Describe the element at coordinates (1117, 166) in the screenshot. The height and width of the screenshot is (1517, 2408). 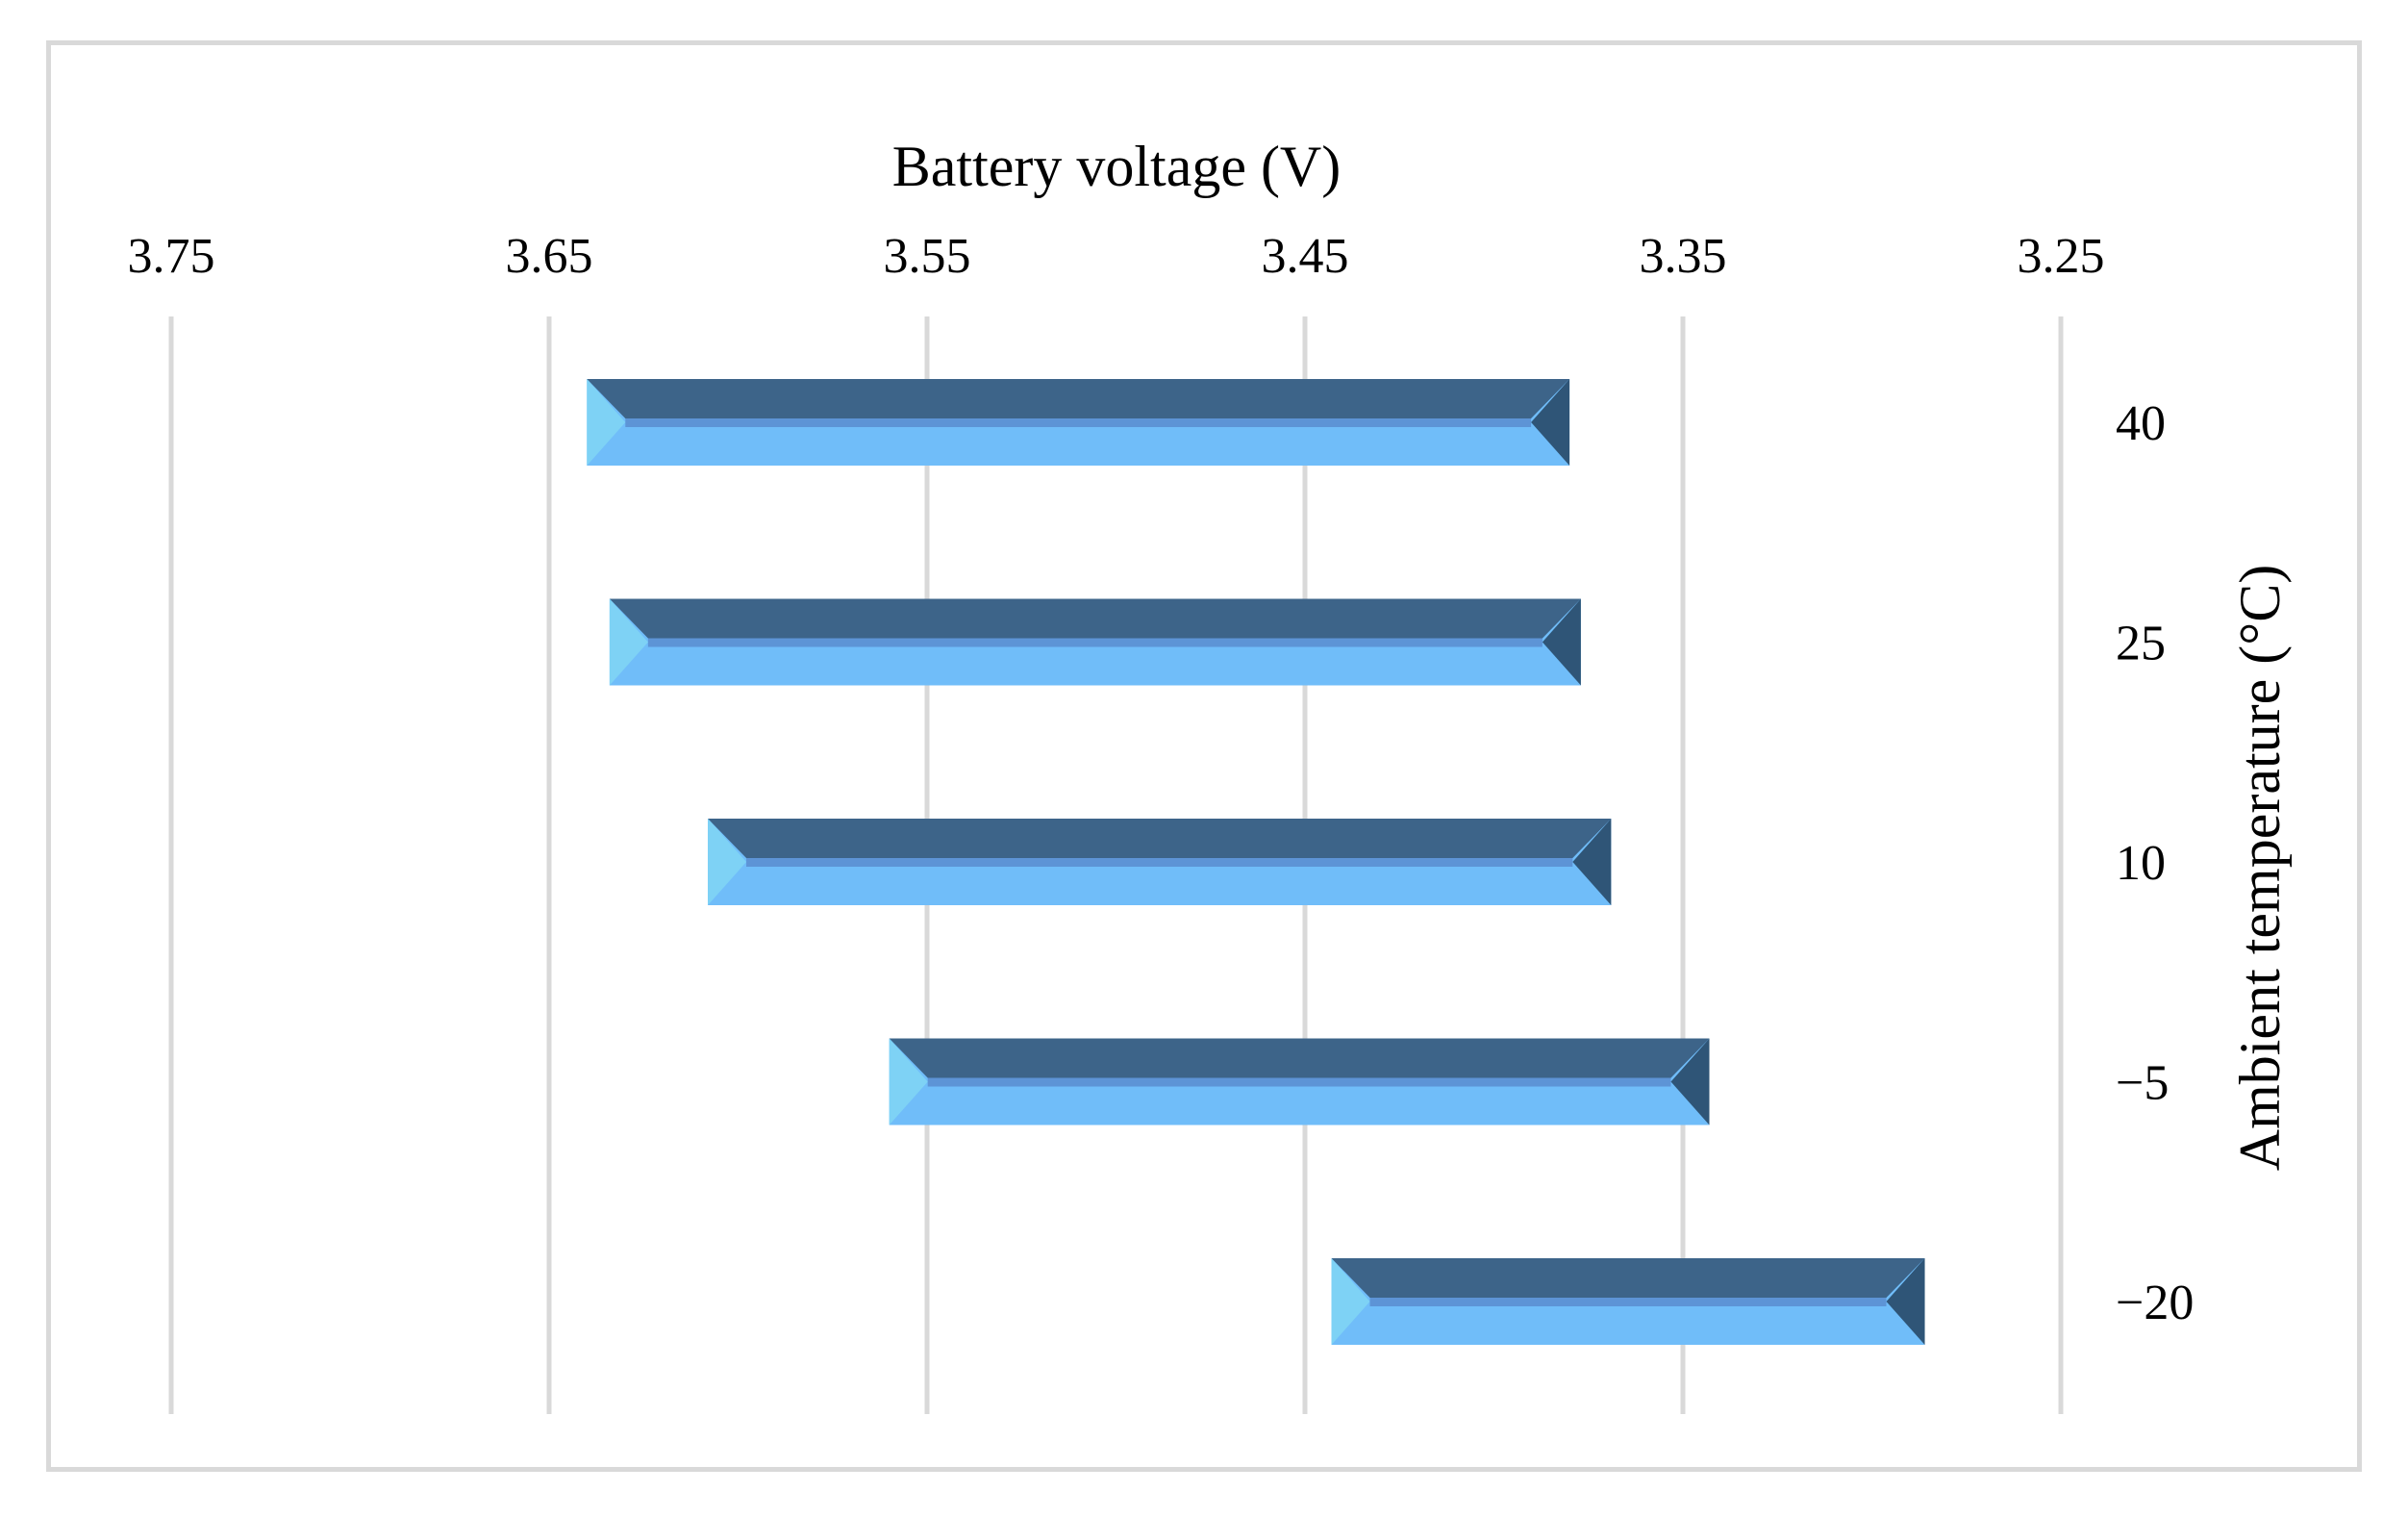
I see `x-axis-title: Battery voltage (V)` at that location.